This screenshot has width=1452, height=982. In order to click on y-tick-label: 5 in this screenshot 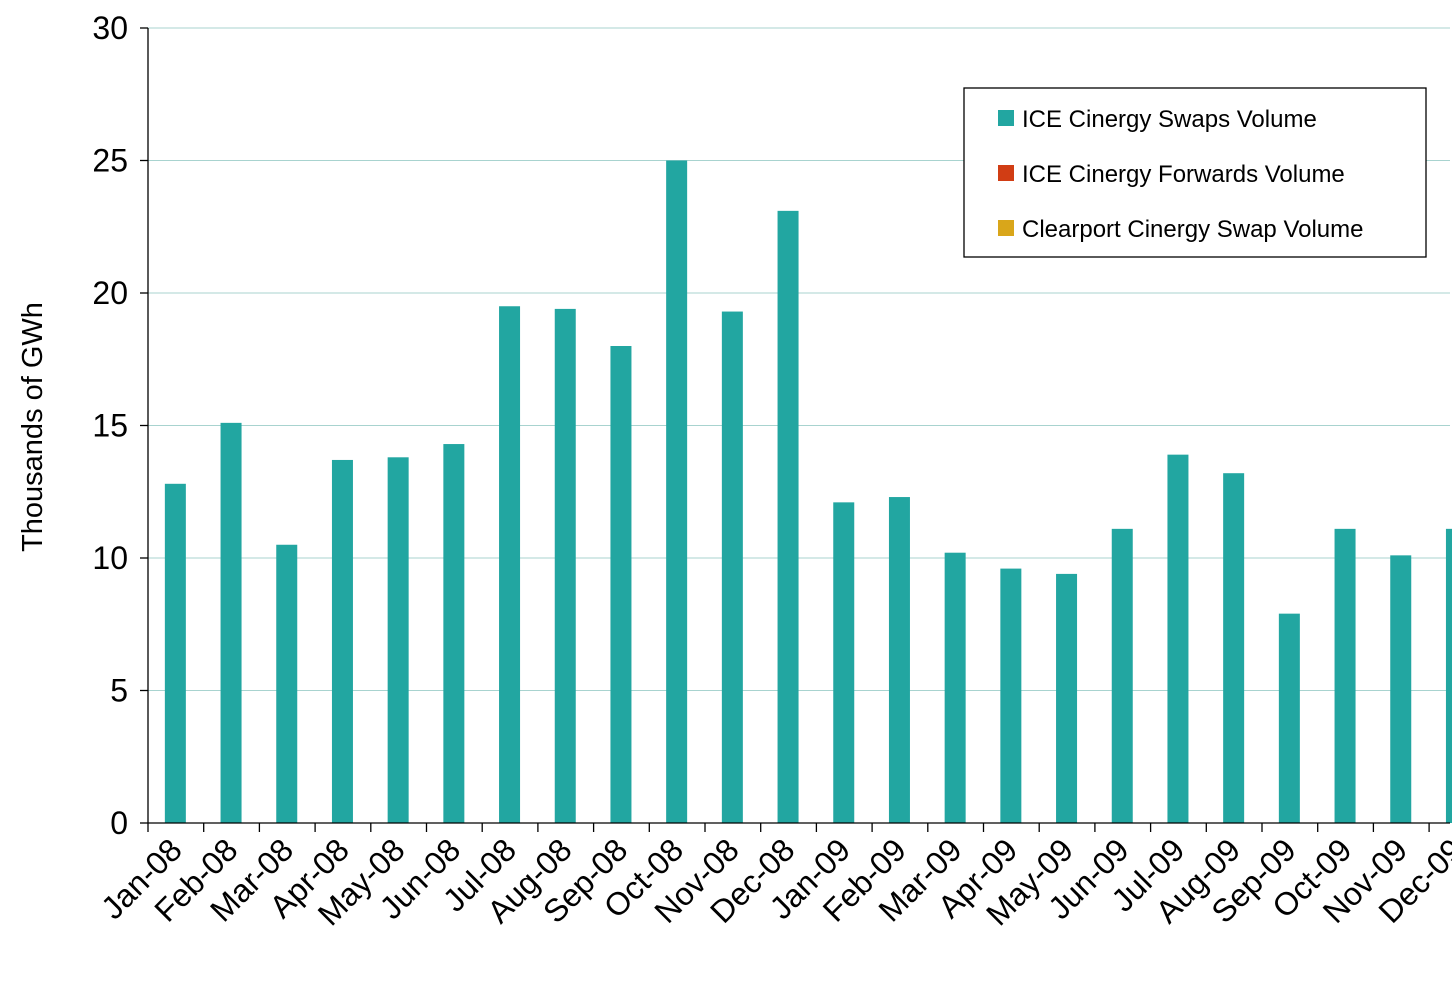, I will do `click(119, 691)`.